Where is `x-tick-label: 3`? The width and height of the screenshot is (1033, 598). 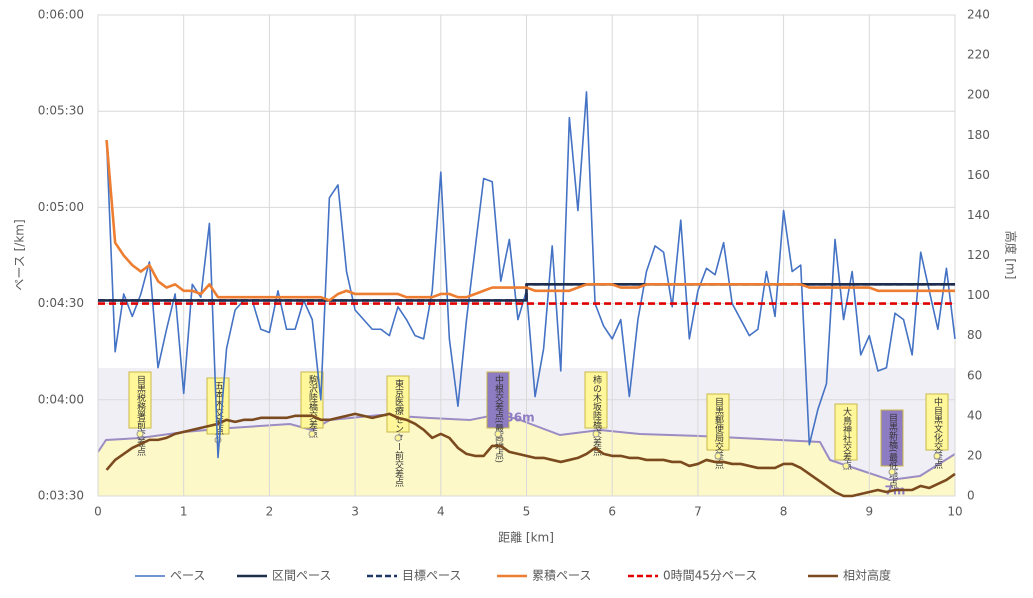
x-tick-label: 3 is located at coordinates (355, 512).